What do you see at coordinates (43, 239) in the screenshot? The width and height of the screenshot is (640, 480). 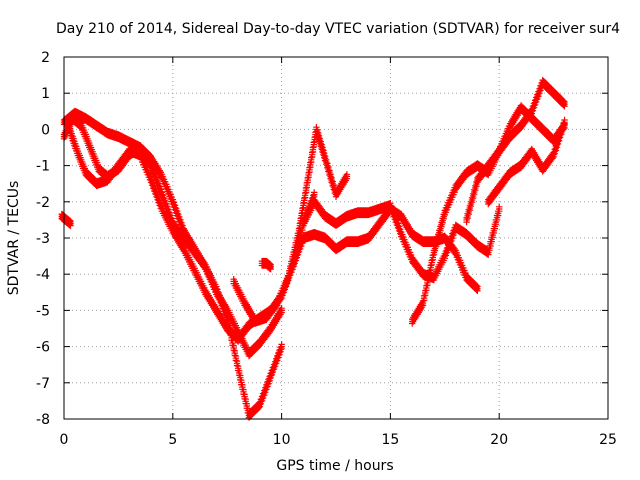 I see `y-tick-label: -3` at bounding box center [43, 239].